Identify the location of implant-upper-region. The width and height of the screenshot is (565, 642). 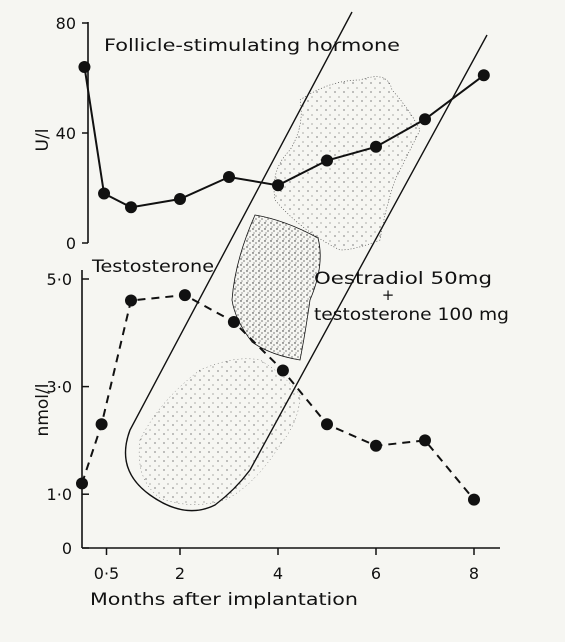
(347, 163).